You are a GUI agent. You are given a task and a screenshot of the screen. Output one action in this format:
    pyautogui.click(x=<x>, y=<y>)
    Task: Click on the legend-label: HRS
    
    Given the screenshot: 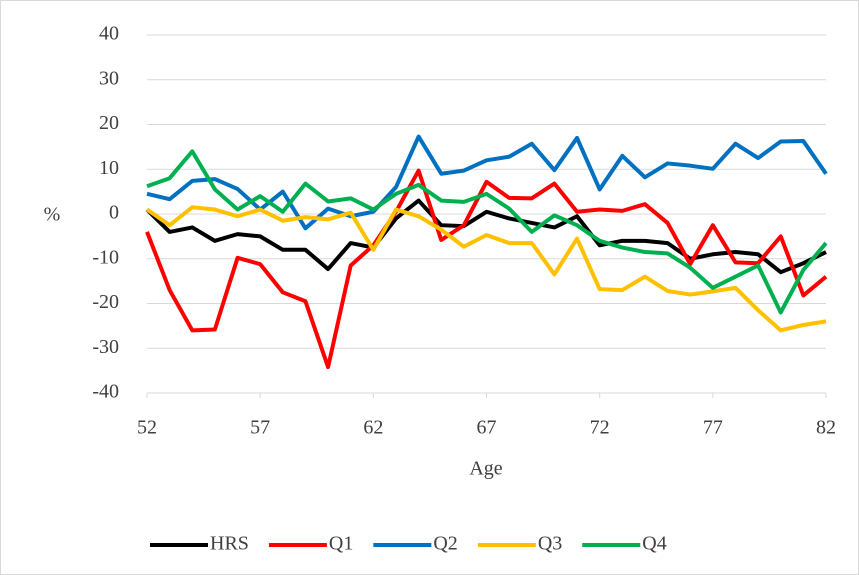 What is the action you would take?
    pyautogui.click(x=229, y=544)
    